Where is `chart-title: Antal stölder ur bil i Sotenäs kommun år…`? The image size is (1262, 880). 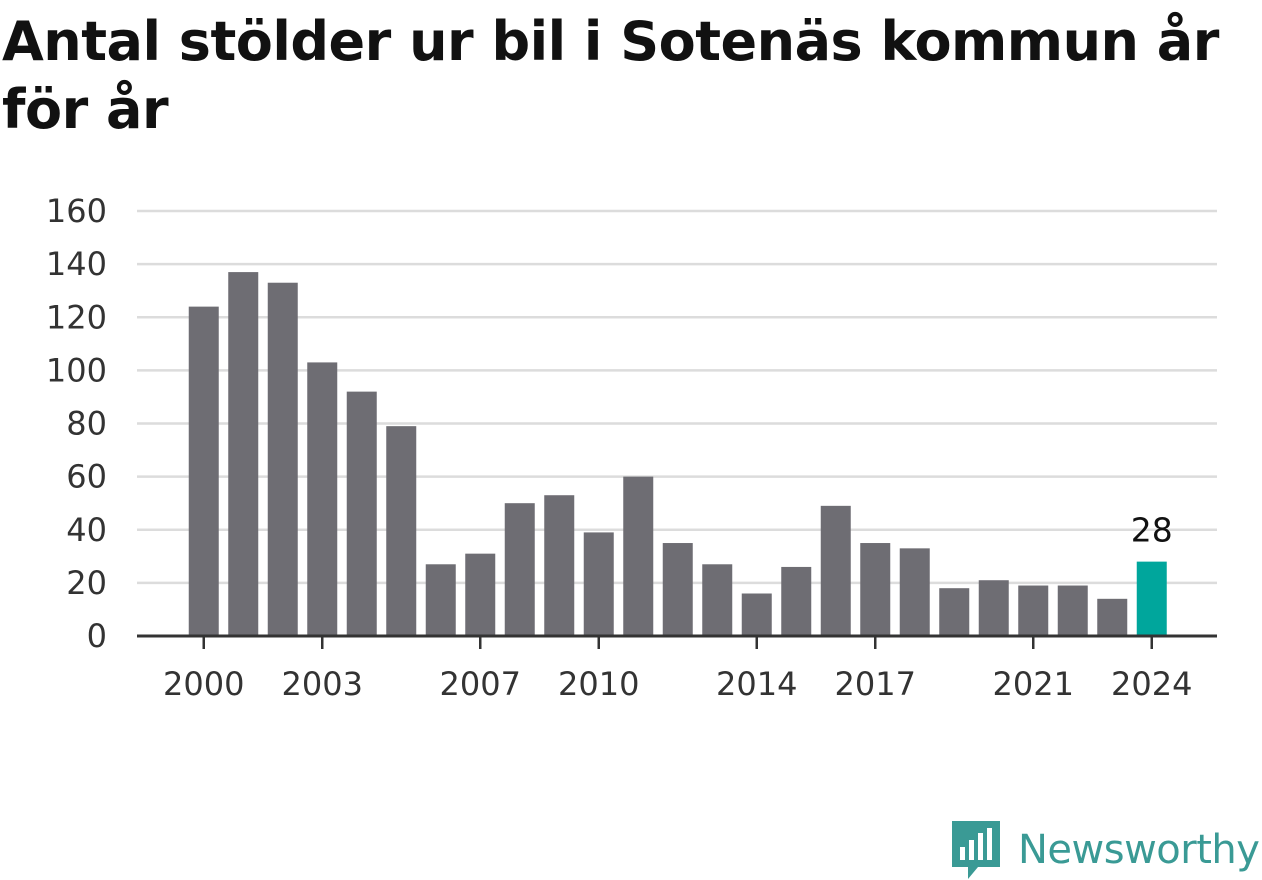
chart-title: Antal stölder ur bil i Sotenäs kommun år… is located at coordinates (610, 75).